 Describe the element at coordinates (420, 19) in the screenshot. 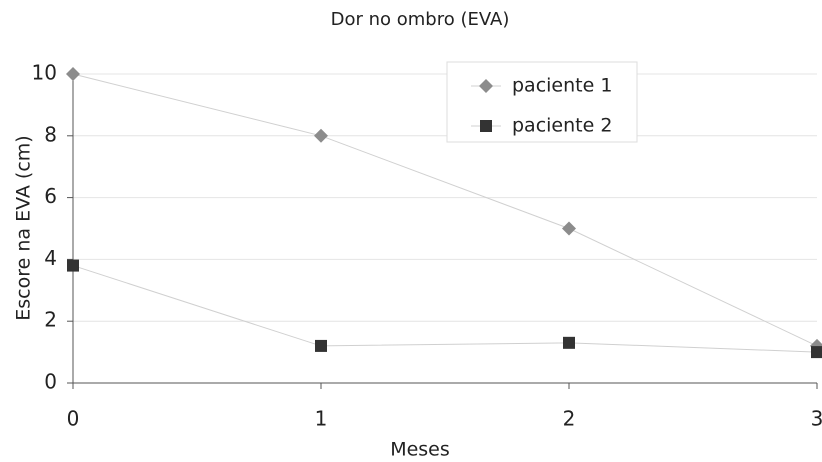

I see `chart-title: Dor no ombro (EVA)` at that location.